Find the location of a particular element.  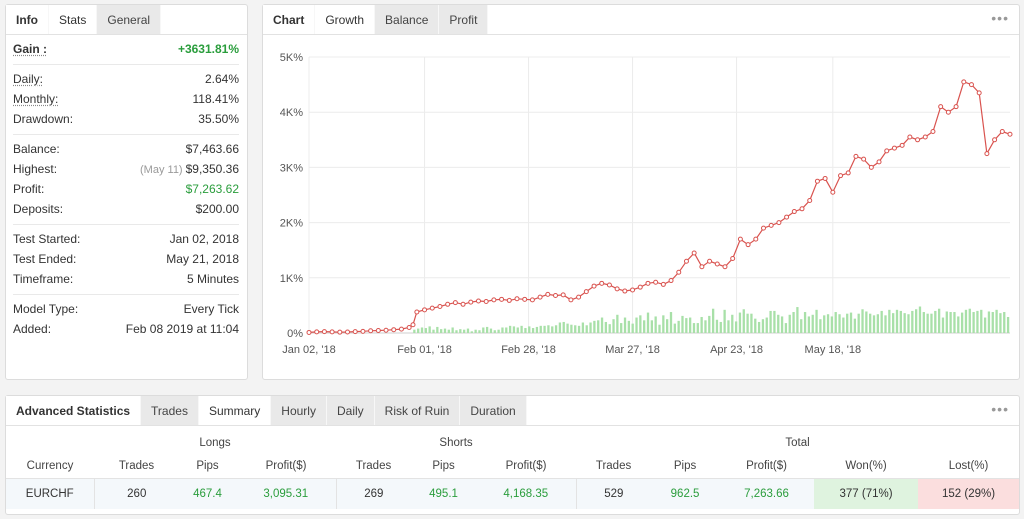

daily-label: Daily: is located at coordinates (28, 79).